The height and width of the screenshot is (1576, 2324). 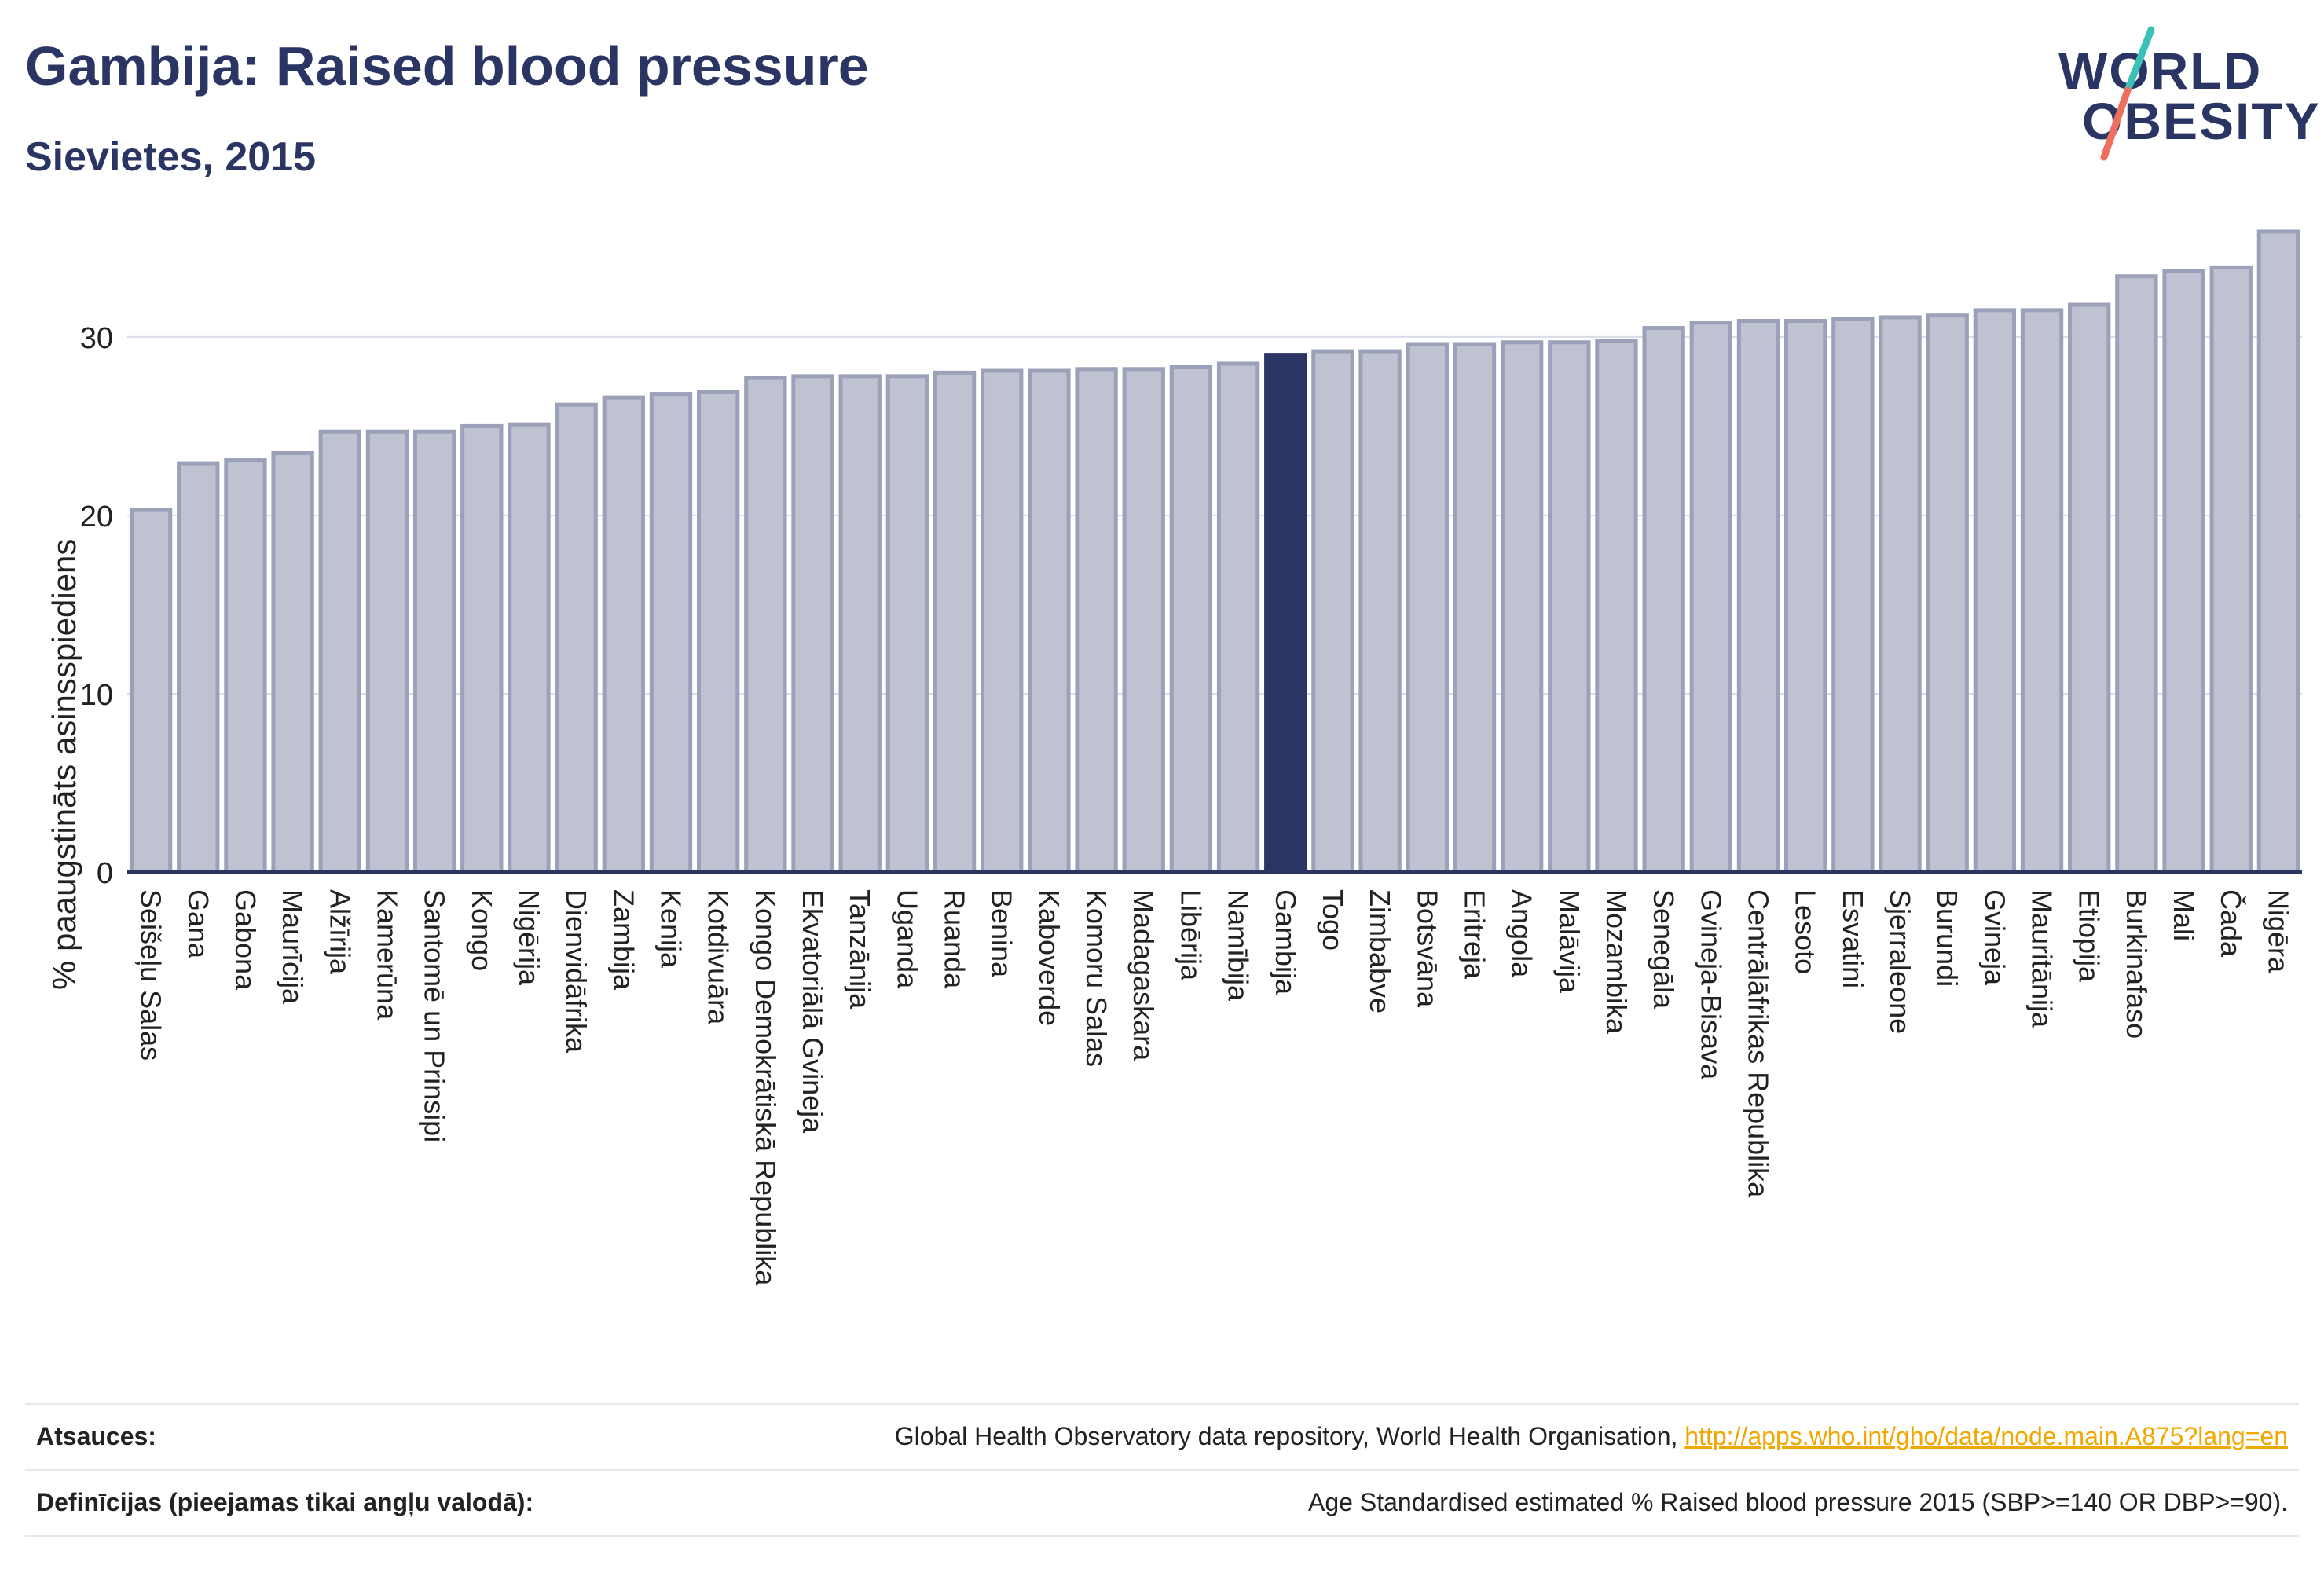 What do you see at coordinates (576, 971) in the screenshot?
I see `x-tick-label: Dienvidāfrika` at bounding box center [576, 971].